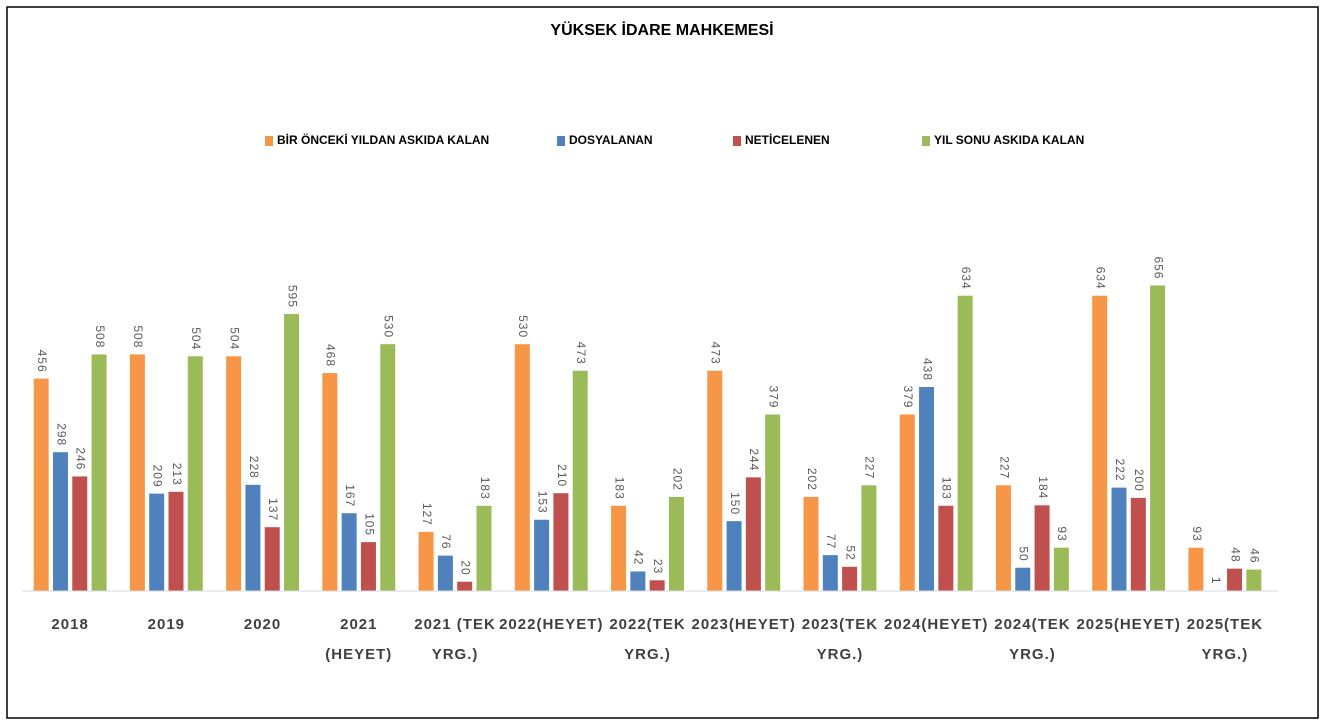 Image resolution: width=1325 pixels, height=725 pixels. I want to click on x-tick-label: 2021 (TEK YRG.), so click(455, 639).